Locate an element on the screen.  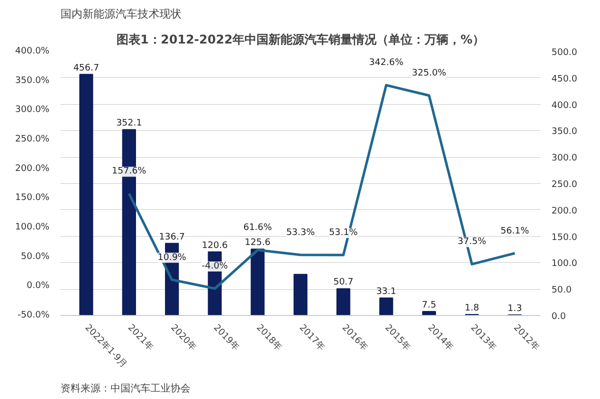
y-tick-label: 300.0% is located at coordinates (32, 110).